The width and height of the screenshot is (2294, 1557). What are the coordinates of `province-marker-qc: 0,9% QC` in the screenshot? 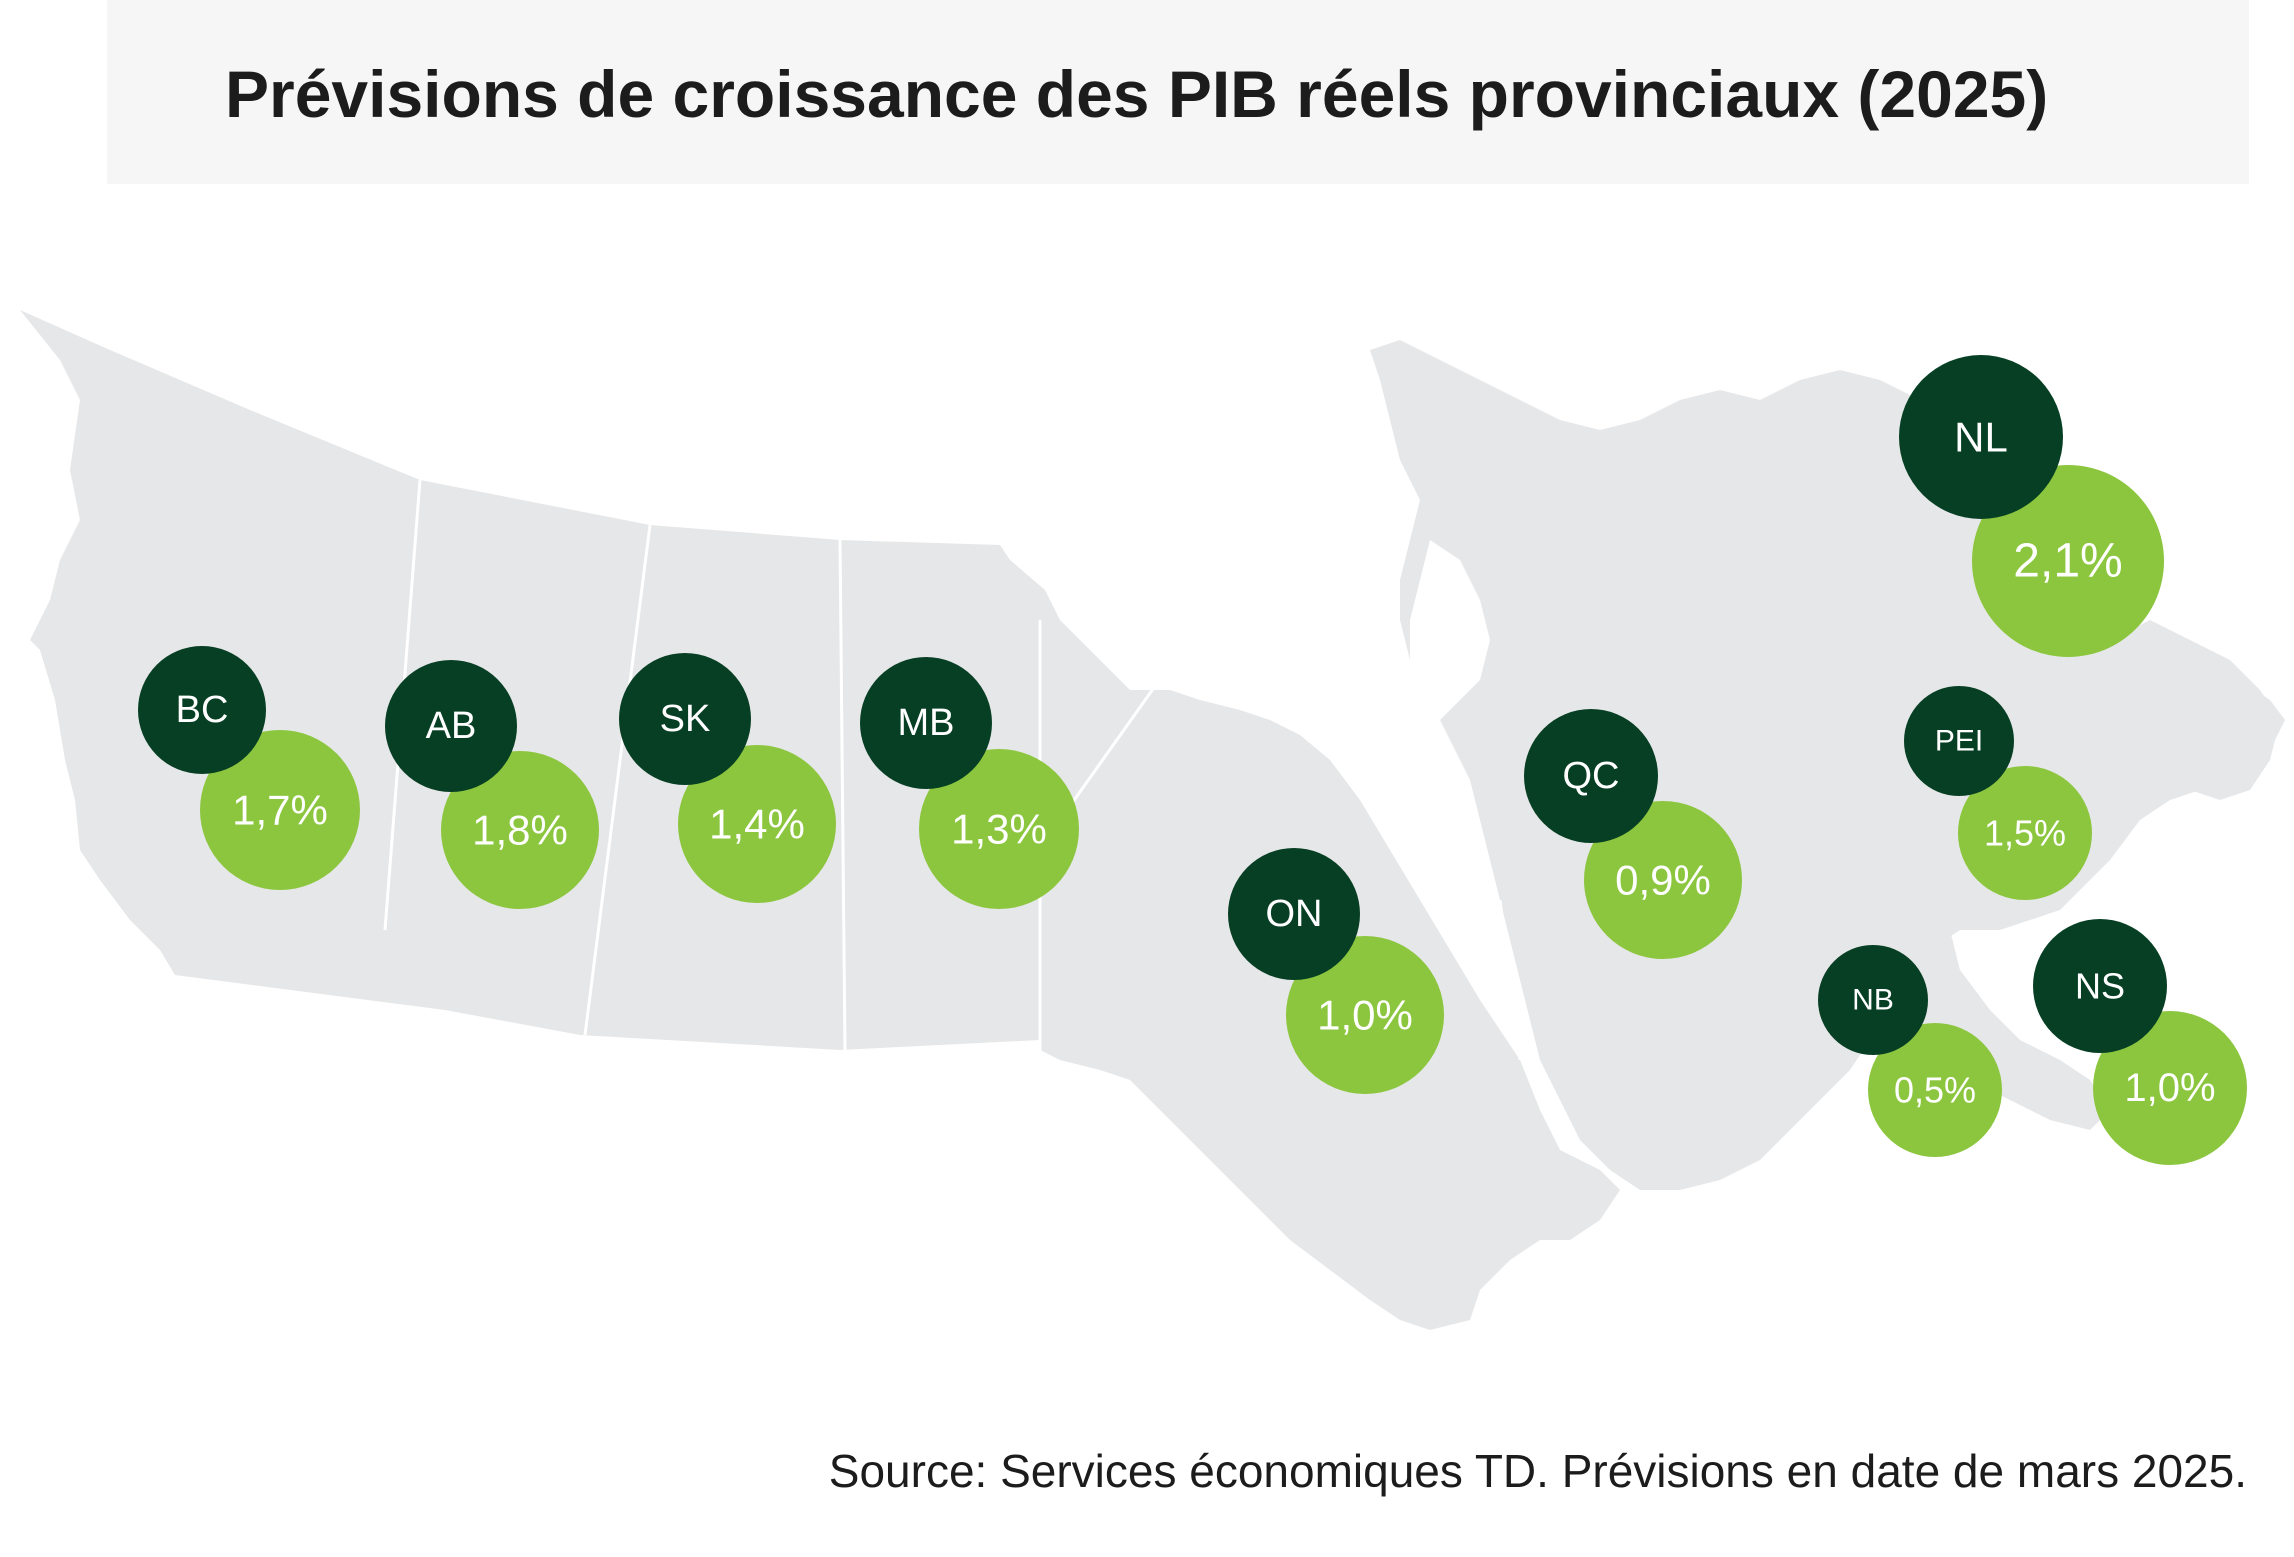 It's located at (1633, 834).